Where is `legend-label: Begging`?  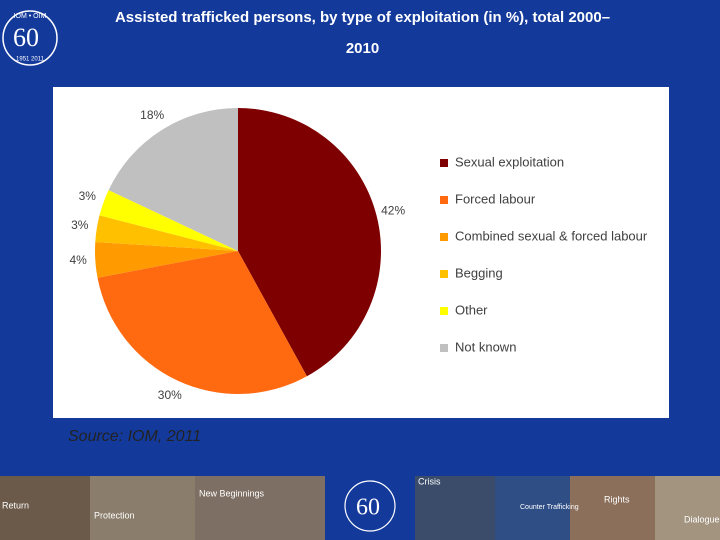 legend-label: Begging is located at coordinates (479, 272).